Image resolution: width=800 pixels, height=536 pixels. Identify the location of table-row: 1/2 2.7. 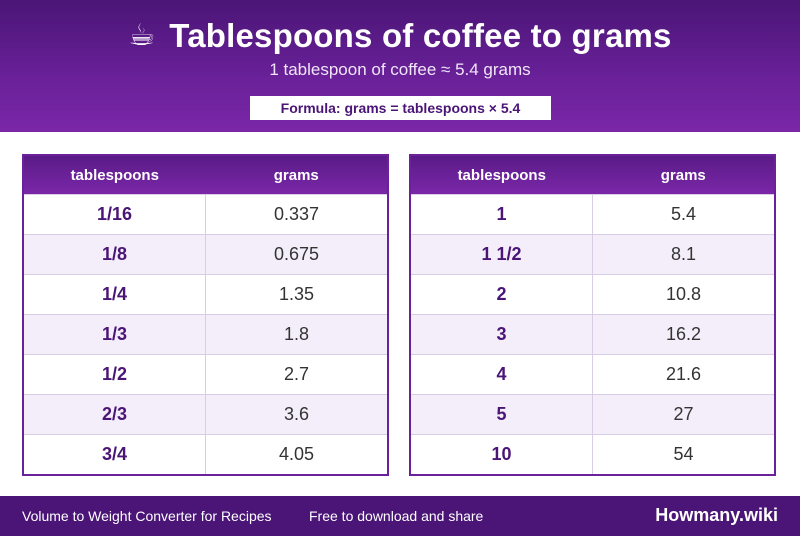
(205, 374).